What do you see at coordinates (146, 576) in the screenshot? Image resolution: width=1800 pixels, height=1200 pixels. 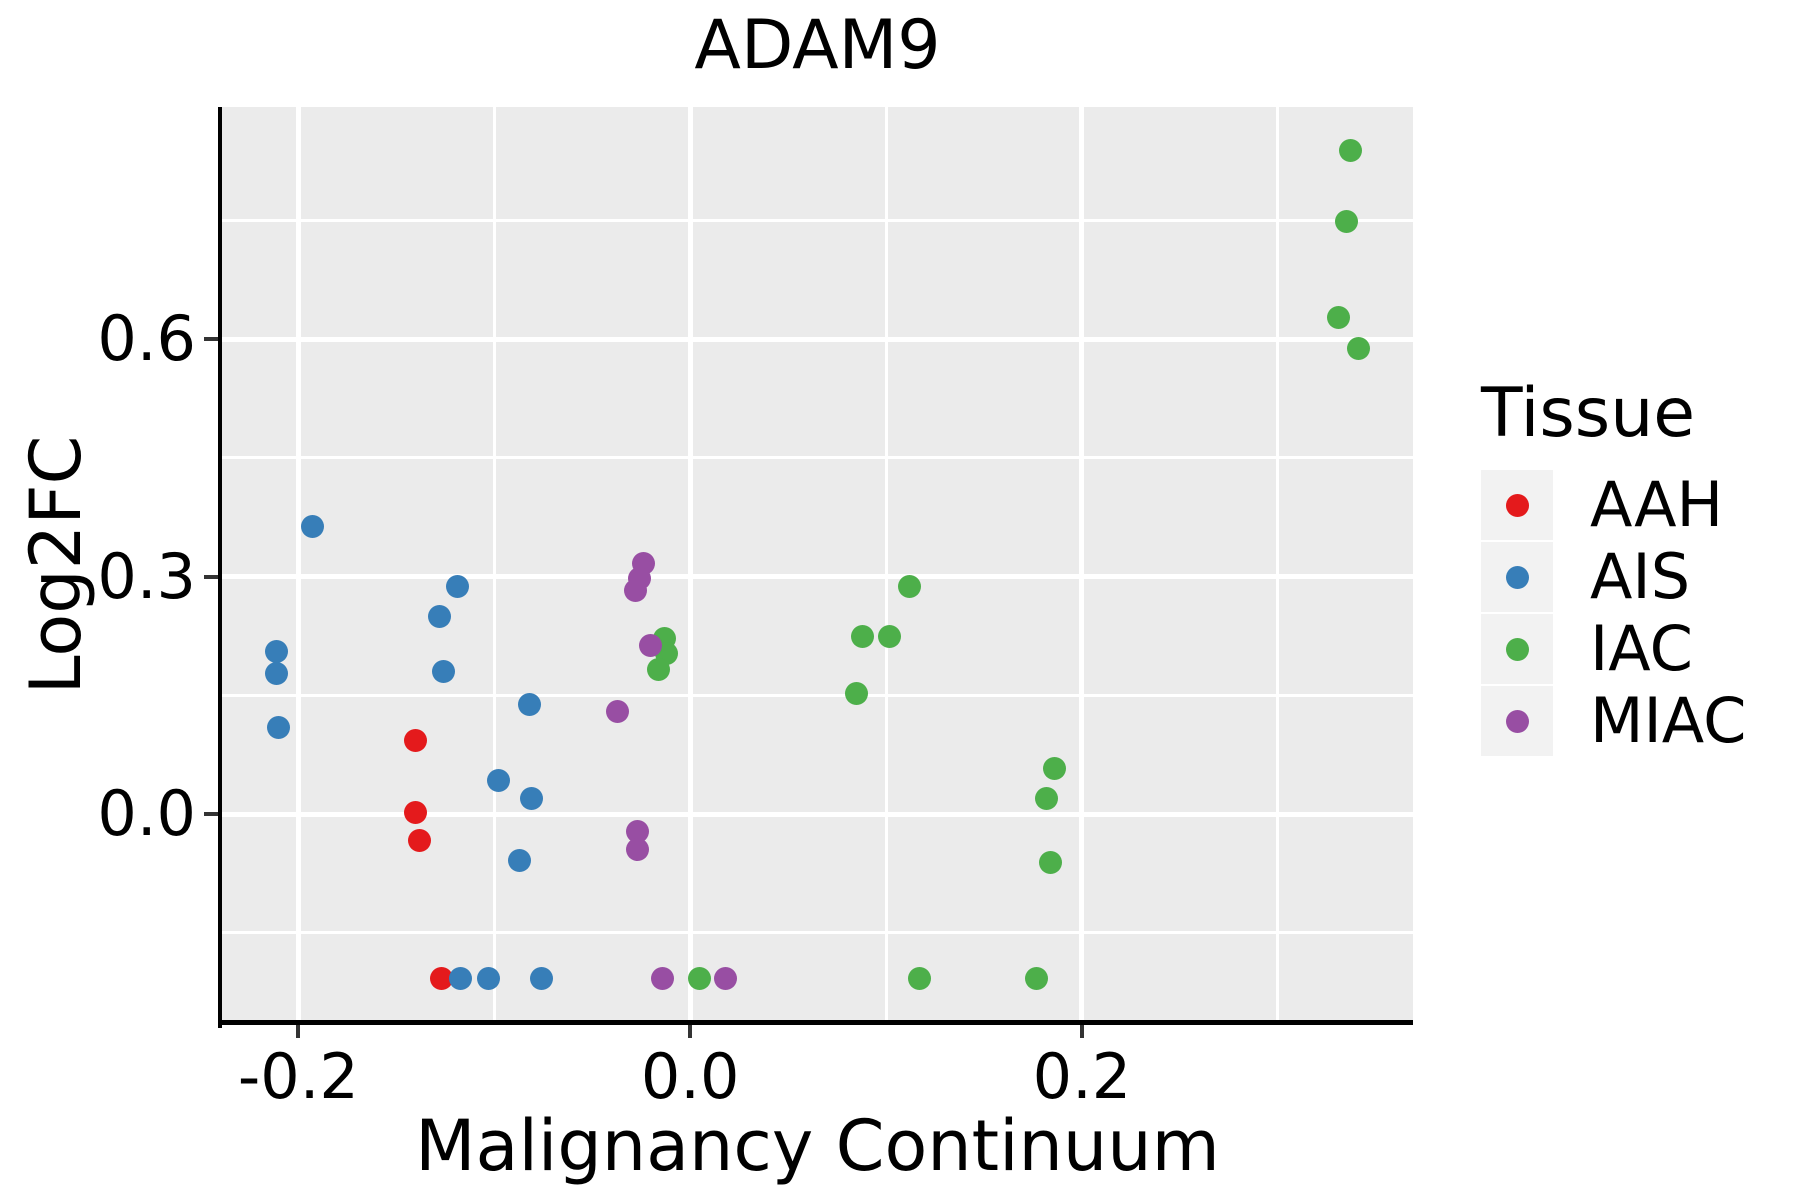 I see `y-tick-label: 0.3` at bounding box center [146, 576].